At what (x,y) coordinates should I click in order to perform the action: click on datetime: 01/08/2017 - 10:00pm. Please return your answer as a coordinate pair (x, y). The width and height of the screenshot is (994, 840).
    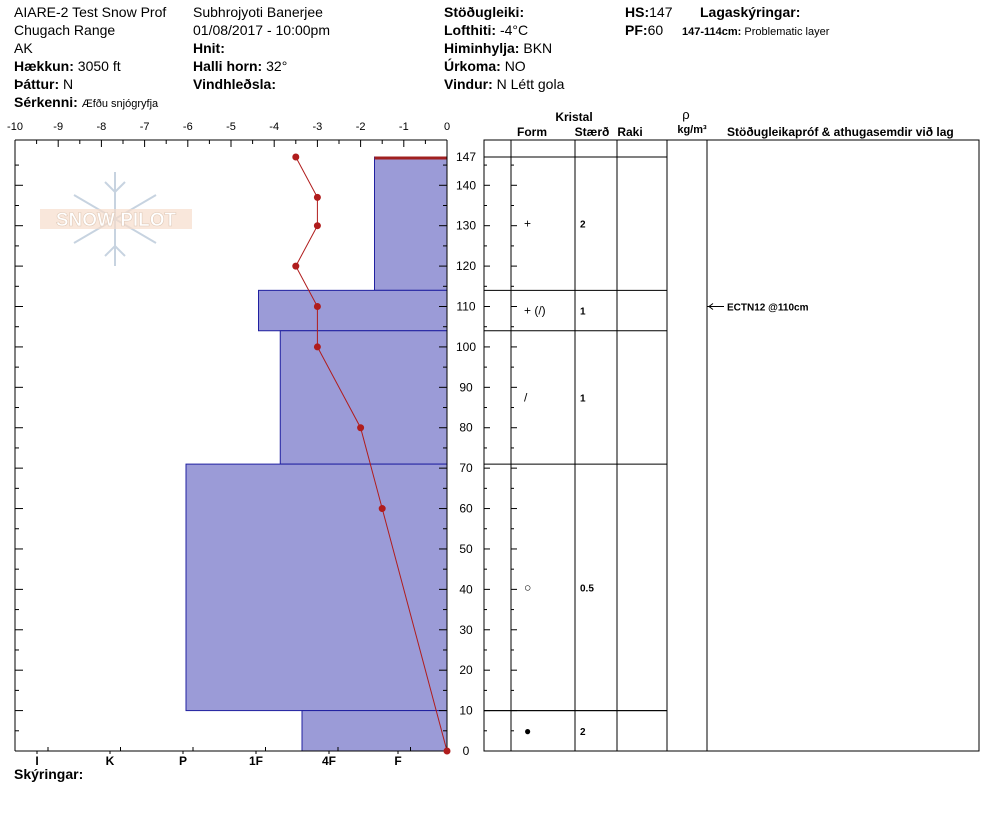
    Looking at the image, I should click on (261, 30).